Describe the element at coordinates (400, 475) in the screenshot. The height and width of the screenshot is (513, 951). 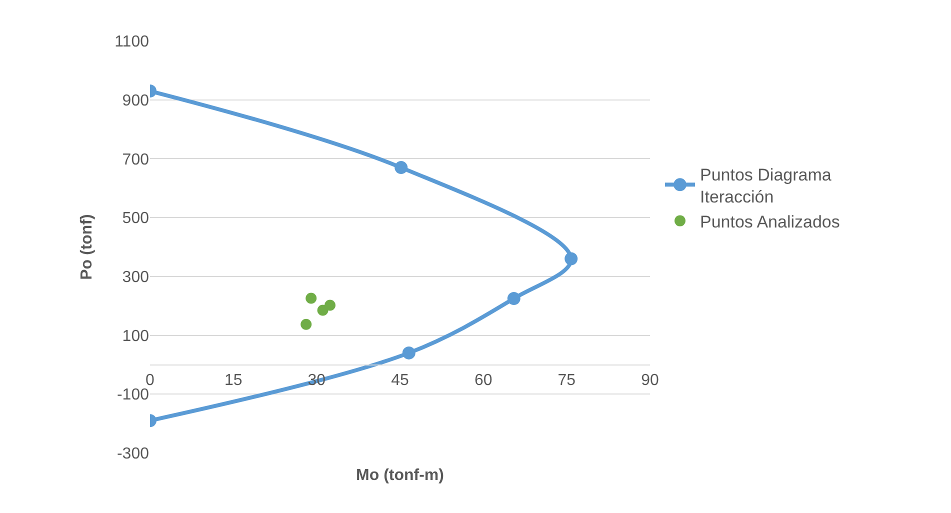
I see `x-axis-title: Mo (tonf-m)` at that location.